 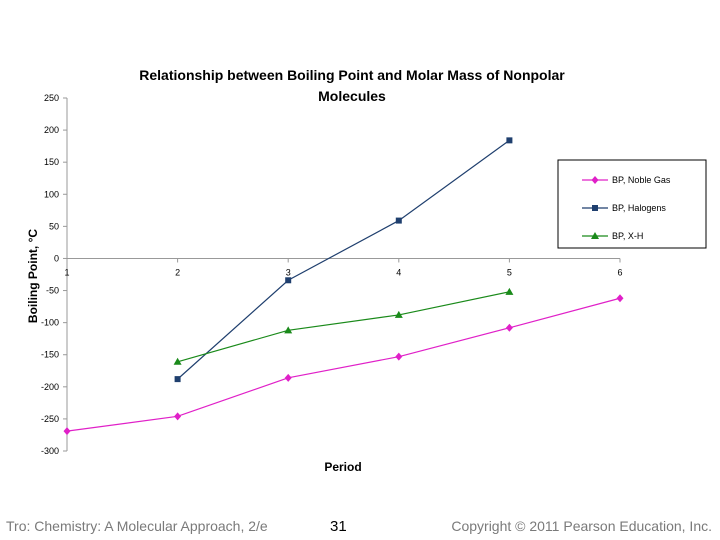 What do you see at coordinates (50, 451) in the screenshot?
I see `y-tick-label: -300` at bounding box center [50, 451].